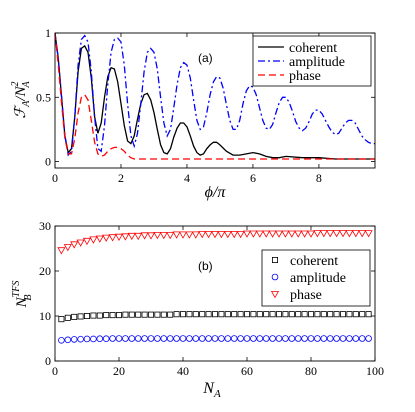 Image resolution: width=415 pixels, height=412 pixels. What do you see at coordinates (311, 371) in the screenshot?
I see `x-tick-label: 80` at bounding box center [311, 371].